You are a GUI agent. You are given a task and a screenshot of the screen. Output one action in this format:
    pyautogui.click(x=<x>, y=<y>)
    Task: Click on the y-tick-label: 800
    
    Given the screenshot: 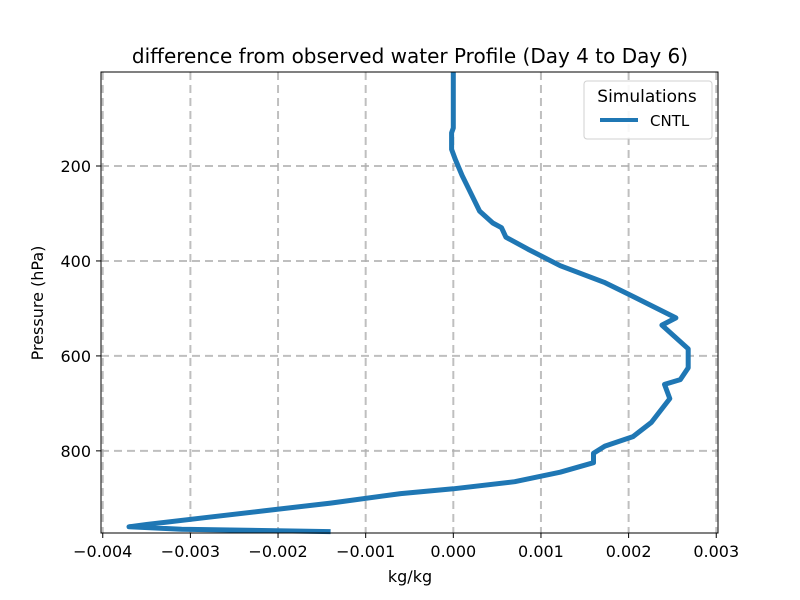 What is the action you would take?
    pyautogui.click(x=75, y=451)
    